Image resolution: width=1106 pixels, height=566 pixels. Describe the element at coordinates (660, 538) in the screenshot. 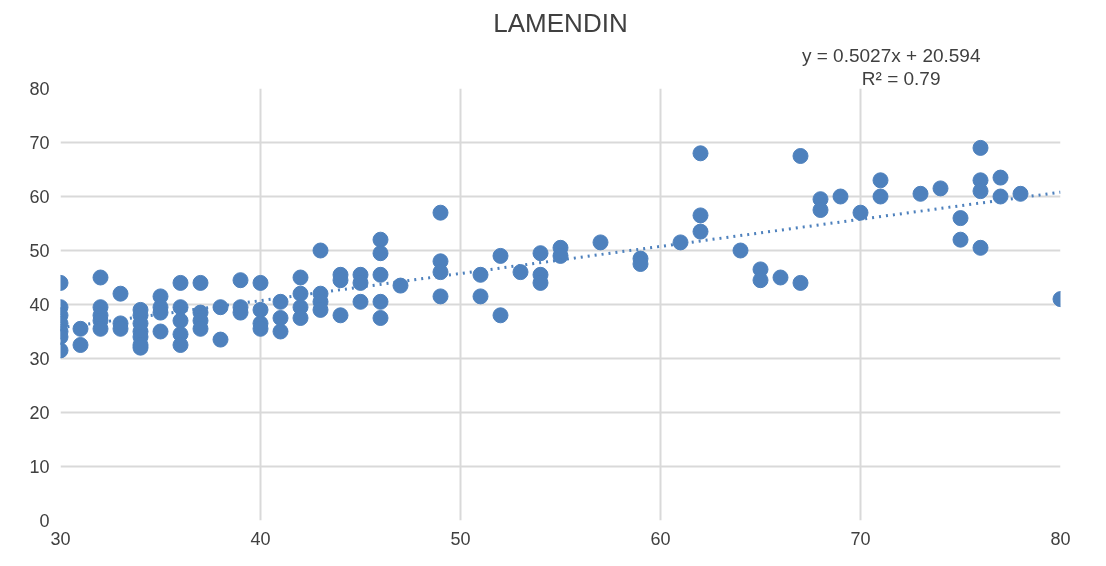

I see `x-tick-label: 60` at that location.